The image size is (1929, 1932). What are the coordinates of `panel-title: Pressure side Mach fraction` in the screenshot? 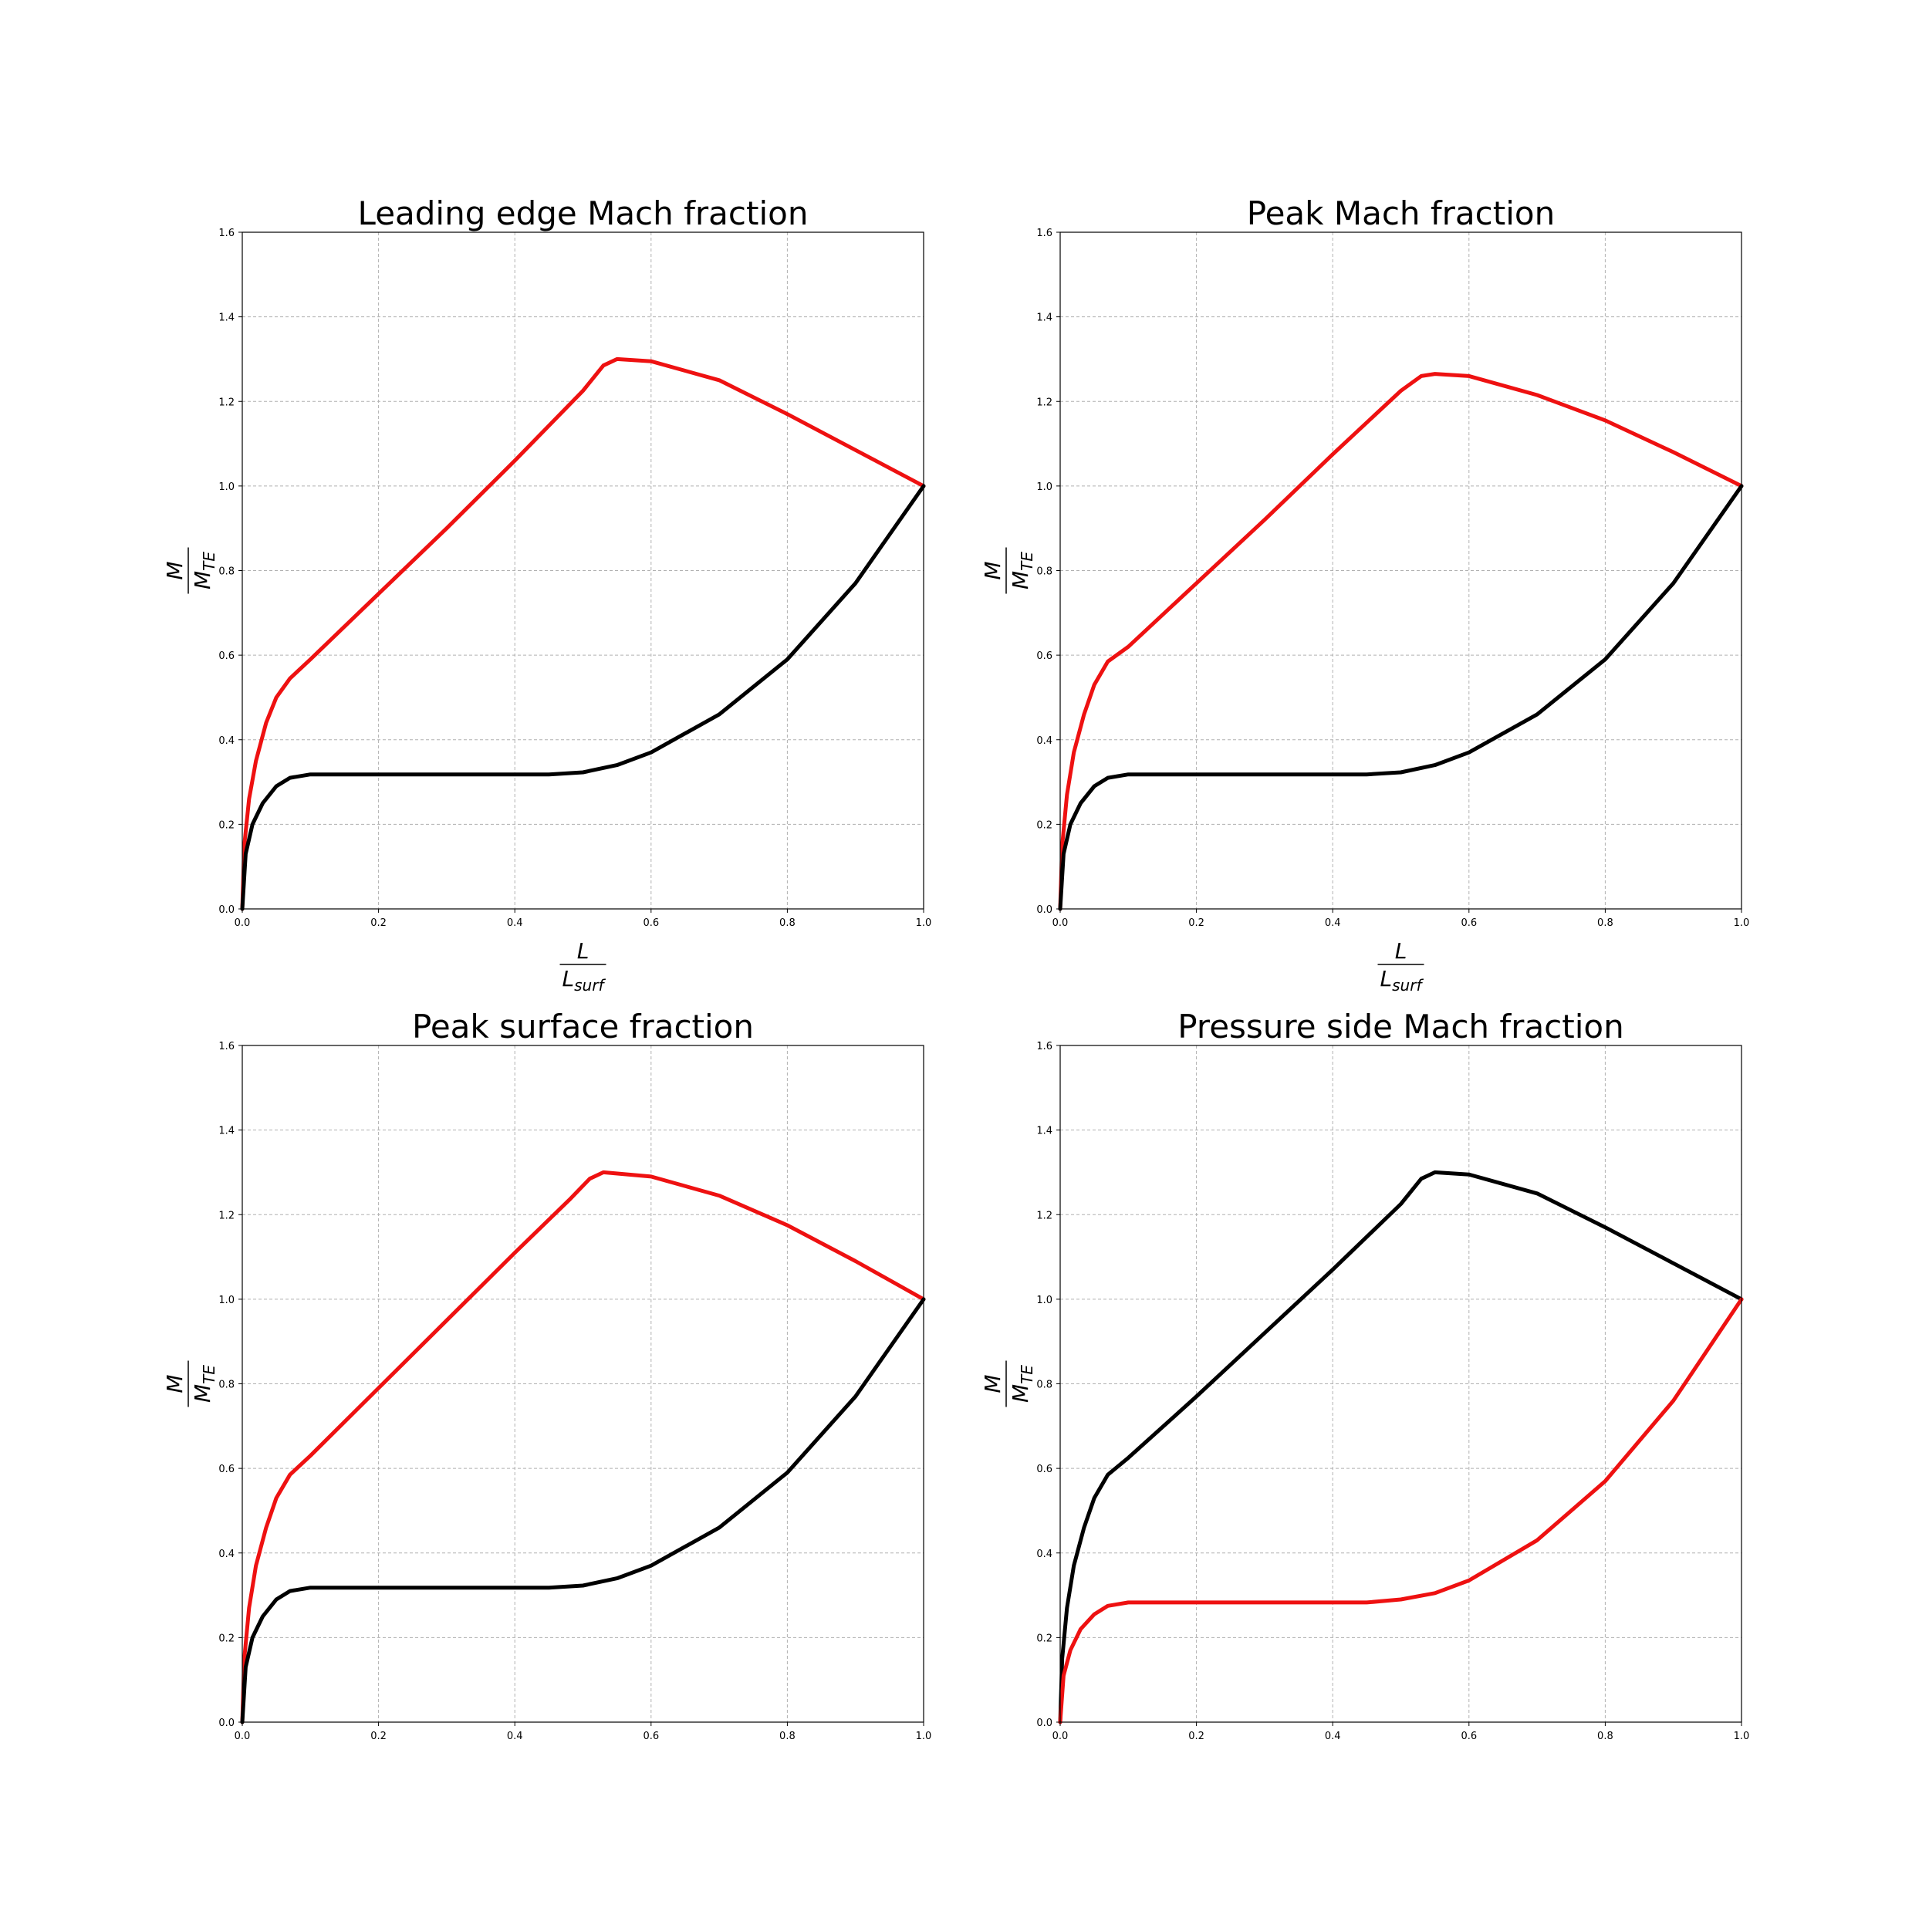 It's located at (1400, 1026).